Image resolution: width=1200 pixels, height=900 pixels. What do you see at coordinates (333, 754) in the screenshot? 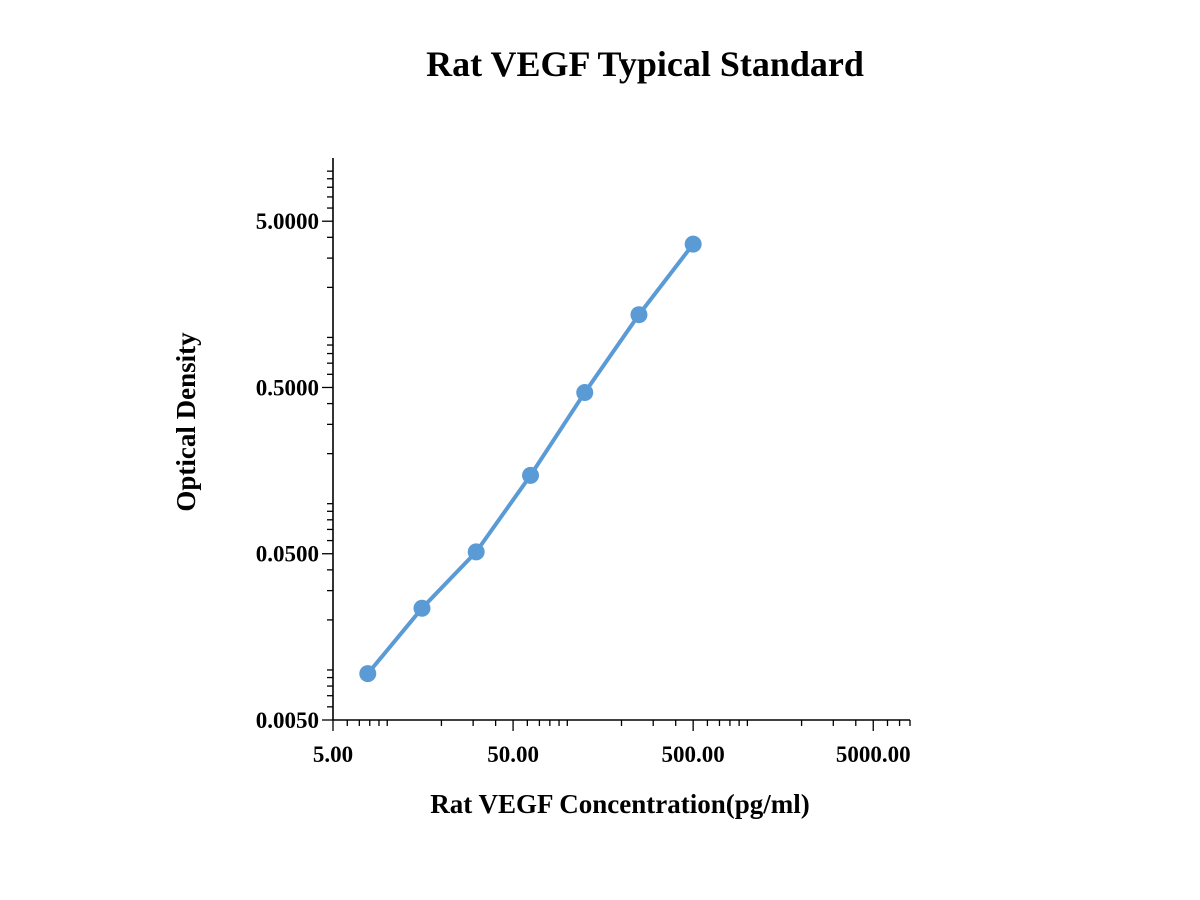
I see `x-tick-label: 5.00` at bounding box center [333, 754].